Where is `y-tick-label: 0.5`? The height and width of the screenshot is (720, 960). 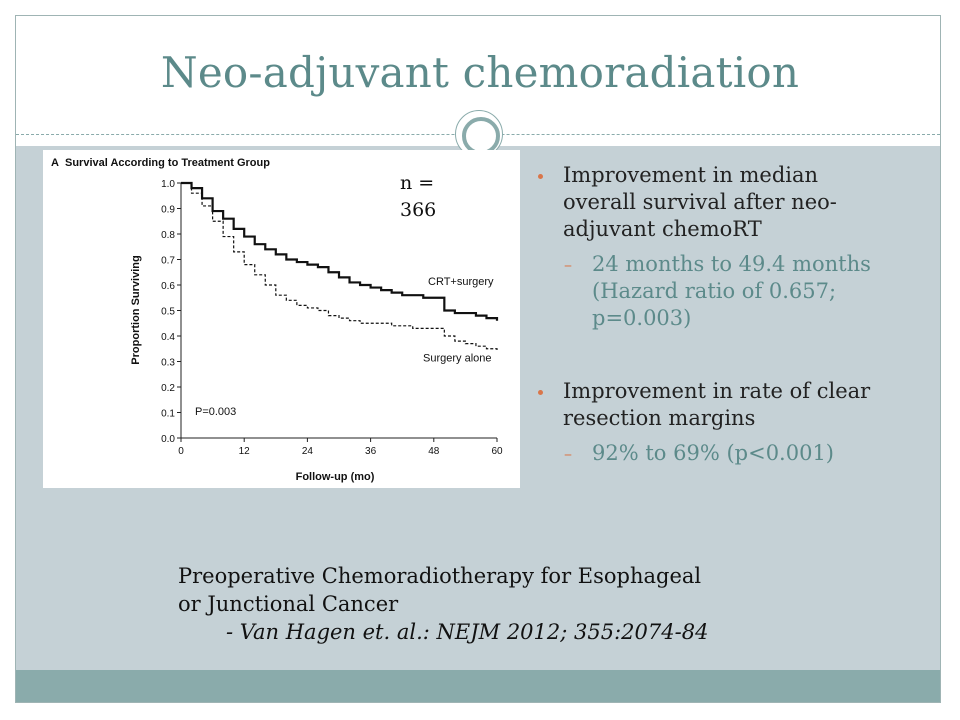
y-tick-label: 0.5 is located at coordinates (168, 312).